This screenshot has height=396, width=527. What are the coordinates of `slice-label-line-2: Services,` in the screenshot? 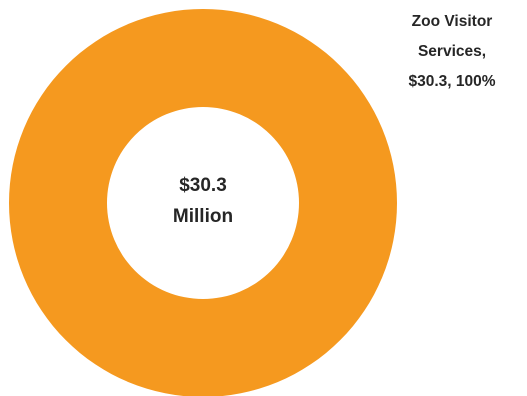 It's located at (452, 51).